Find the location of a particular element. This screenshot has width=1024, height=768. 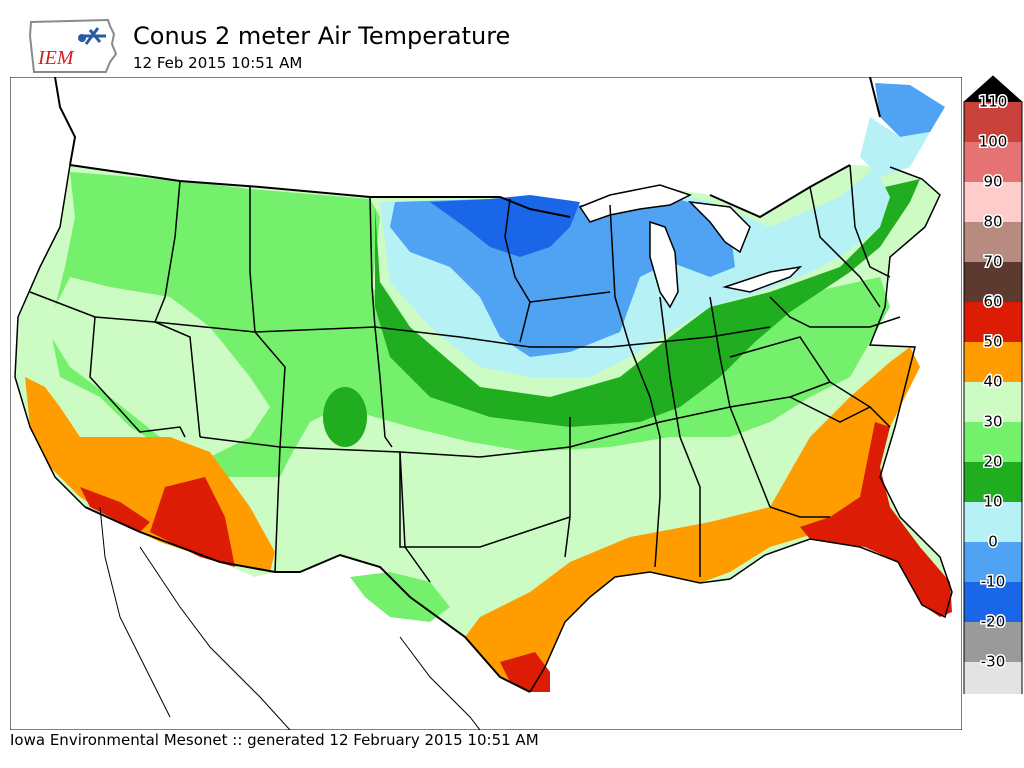

colorbar-overflow-high is located at coordinates (993, 89).